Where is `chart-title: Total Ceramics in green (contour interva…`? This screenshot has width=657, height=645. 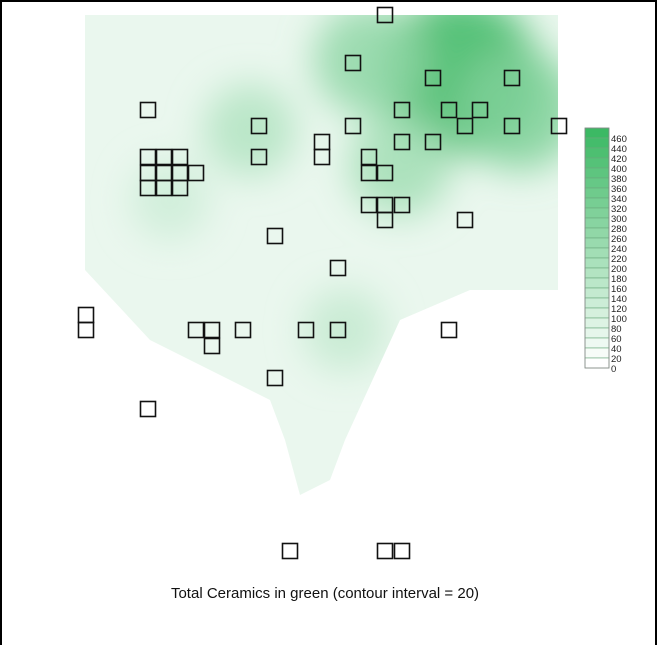
chart-title: Total Ceramics in green (contour interva… is located at coordinates (325, 593).